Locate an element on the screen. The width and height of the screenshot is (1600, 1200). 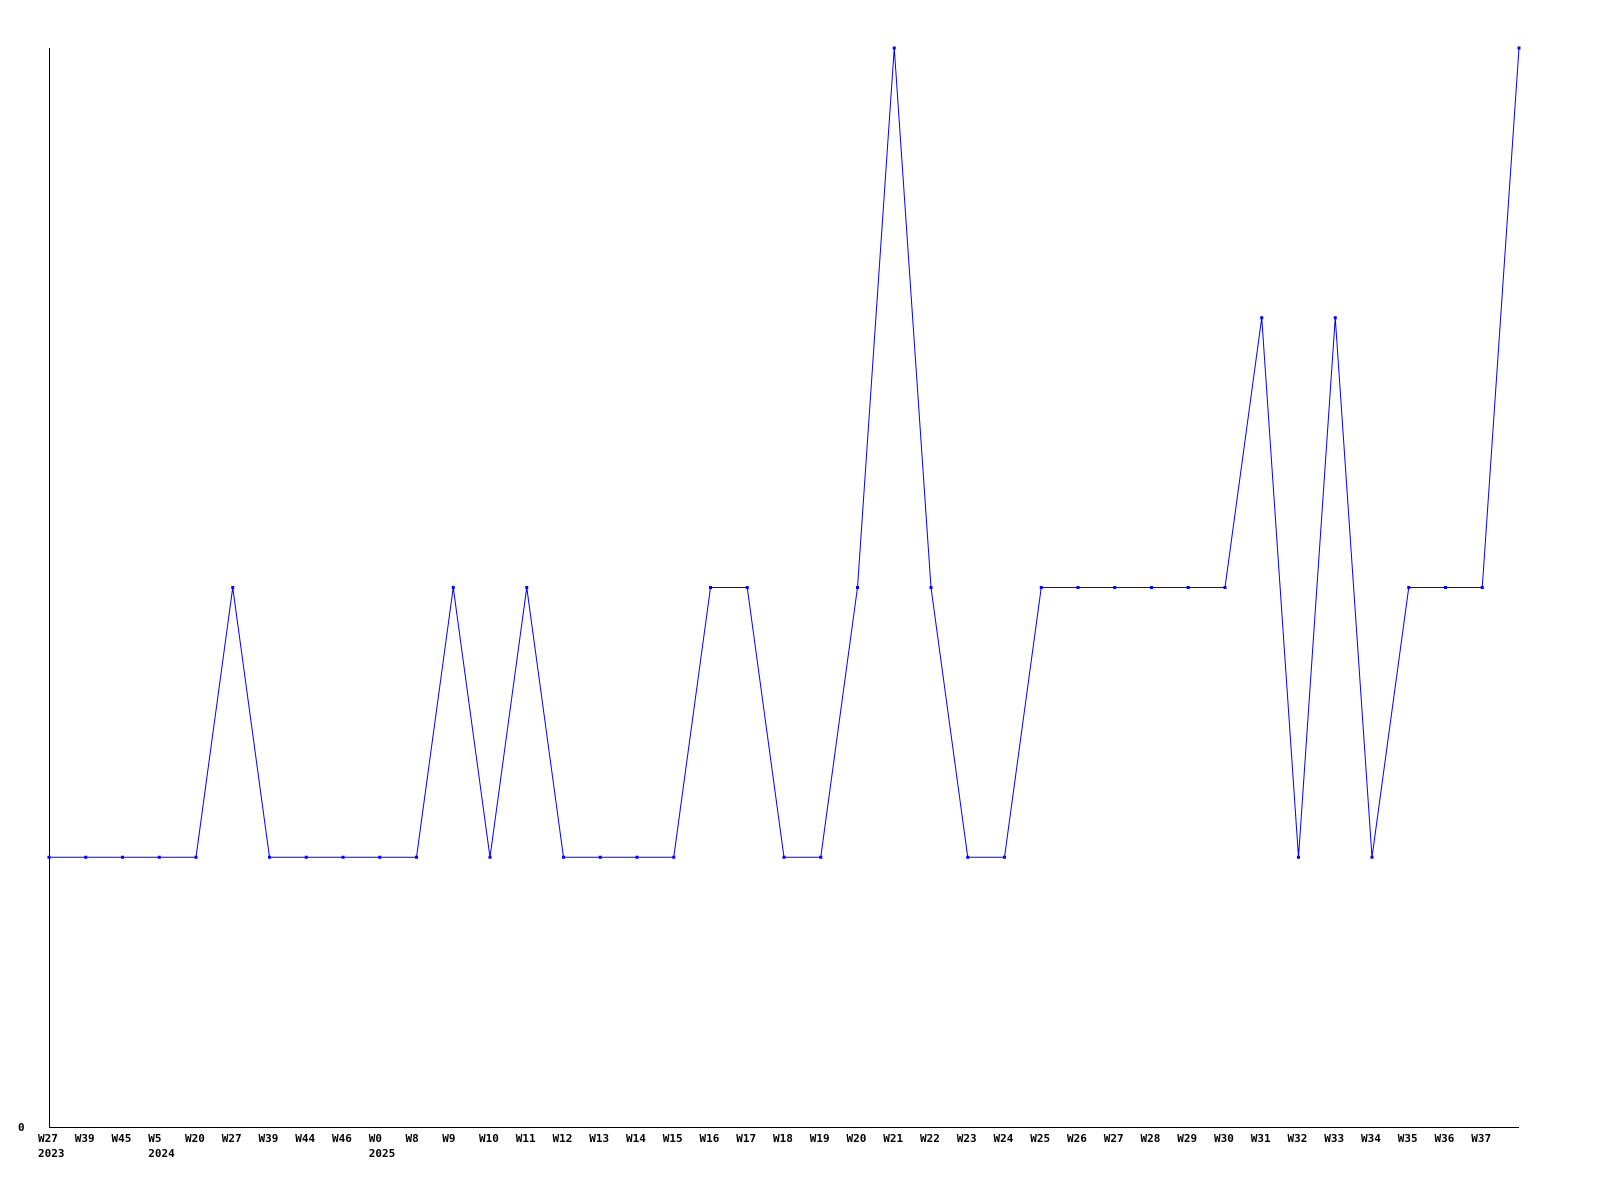
x-tick-label: W30 is located at coordinates (1224, 1138).